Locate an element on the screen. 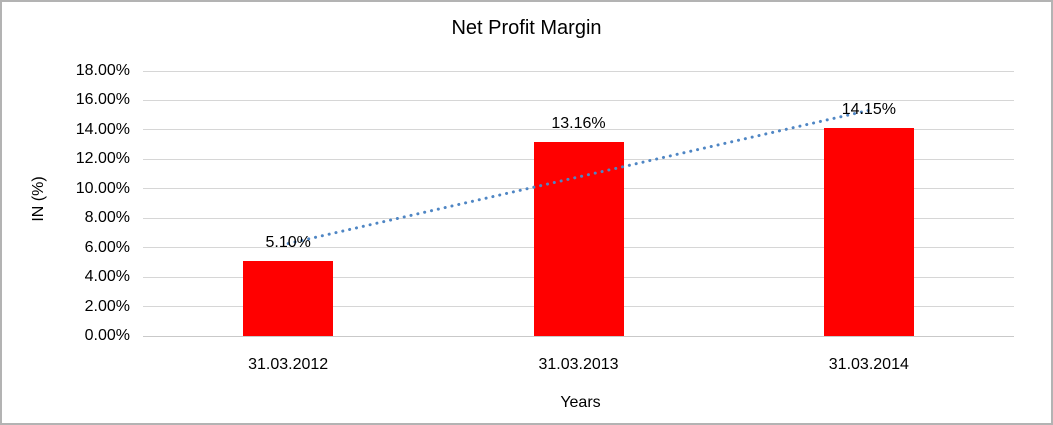 The height and width of the screenshot is (425, 1053). y-tick-label: 14.00% is located at coordinates (102, 129).